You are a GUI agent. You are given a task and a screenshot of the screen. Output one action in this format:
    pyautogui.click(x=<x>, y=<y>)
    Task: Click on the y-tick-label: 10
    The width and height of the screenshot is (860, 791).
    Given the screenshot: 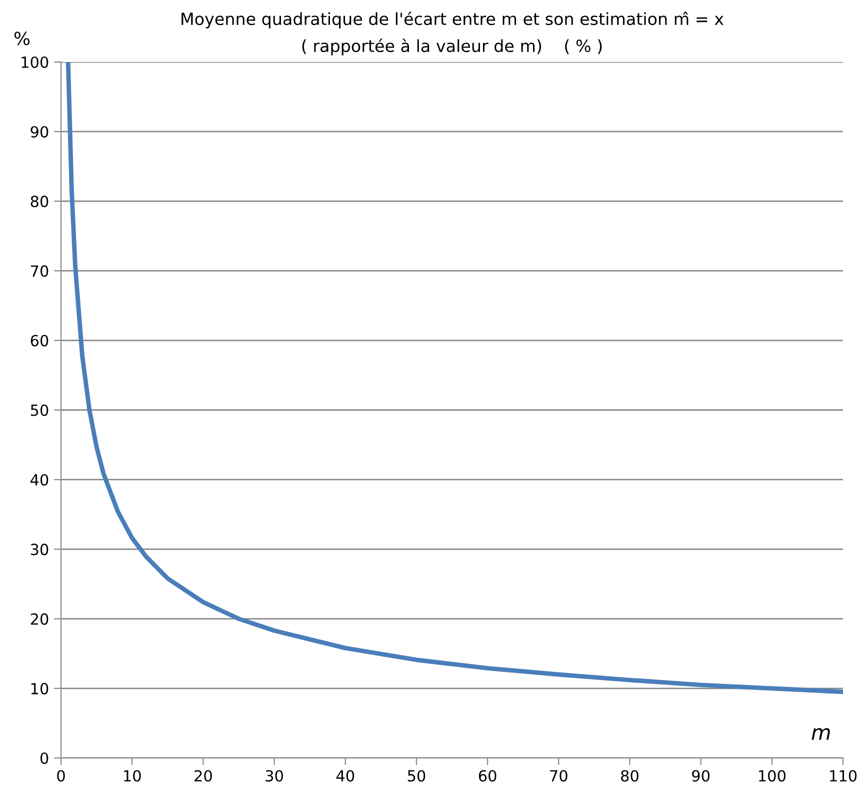 What is the action you would take?
    pyautogui.click(x=39, y=688)
    